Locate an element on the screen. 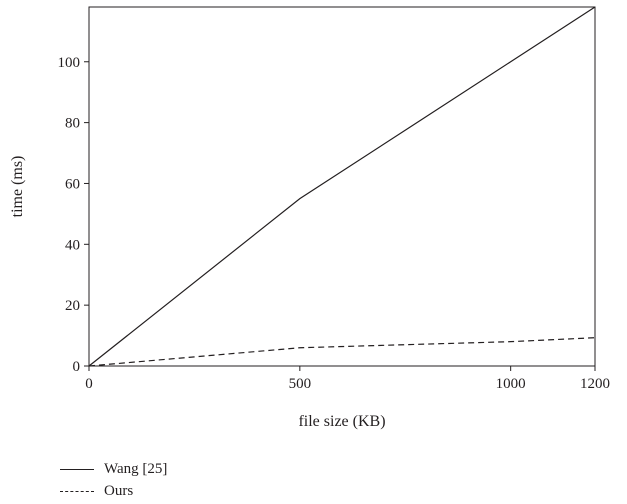 This screenshot has height=504, width=627. y-tick-label: 80 is located at coordinates (72, 124).